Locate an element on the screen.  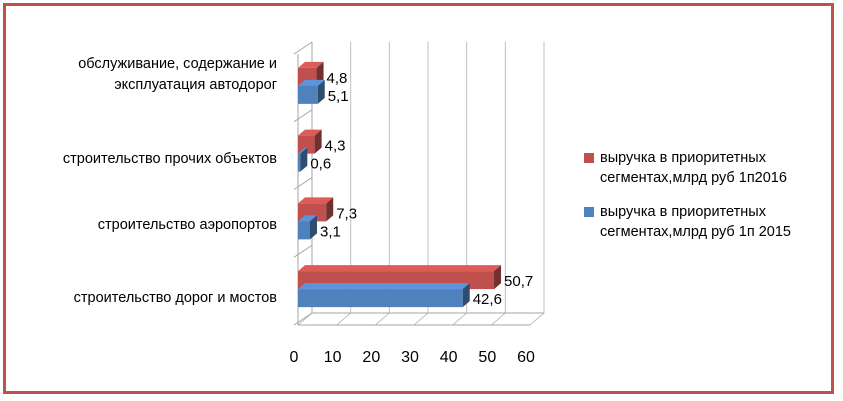
bar-2016 is located at coordinates (310, 141).